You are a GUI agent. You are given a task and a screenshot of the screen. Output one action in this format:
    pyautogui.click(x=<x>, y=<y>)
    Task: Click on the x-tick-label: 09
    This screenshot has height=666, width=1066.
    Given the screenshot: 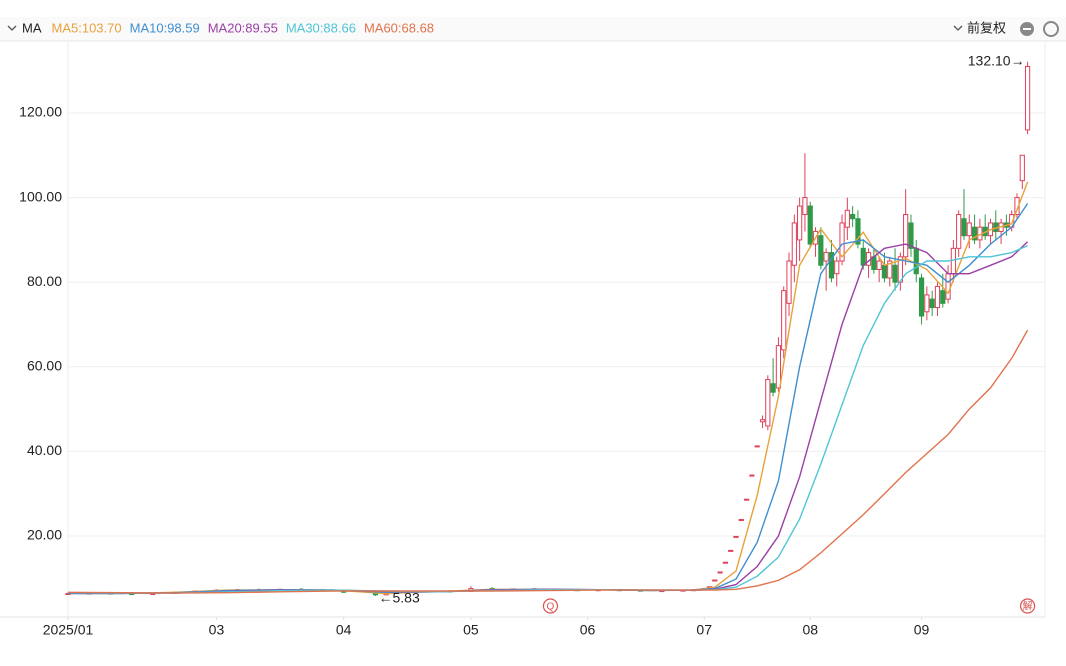 What is the action you would take?
    pyautogui.click(x=922, y=630)
    